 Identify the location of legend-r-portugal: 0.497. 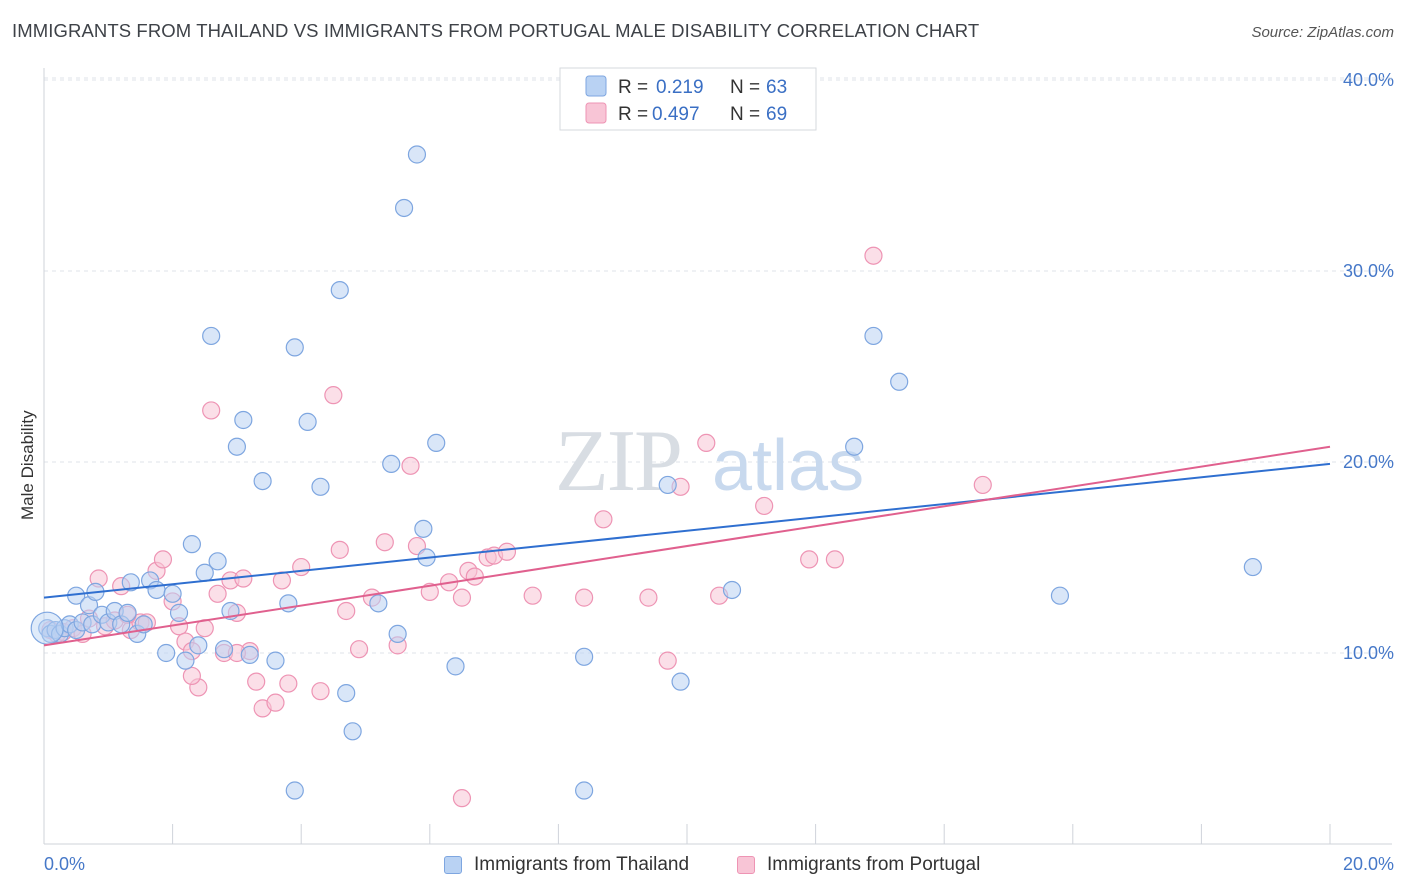
(676, 114).